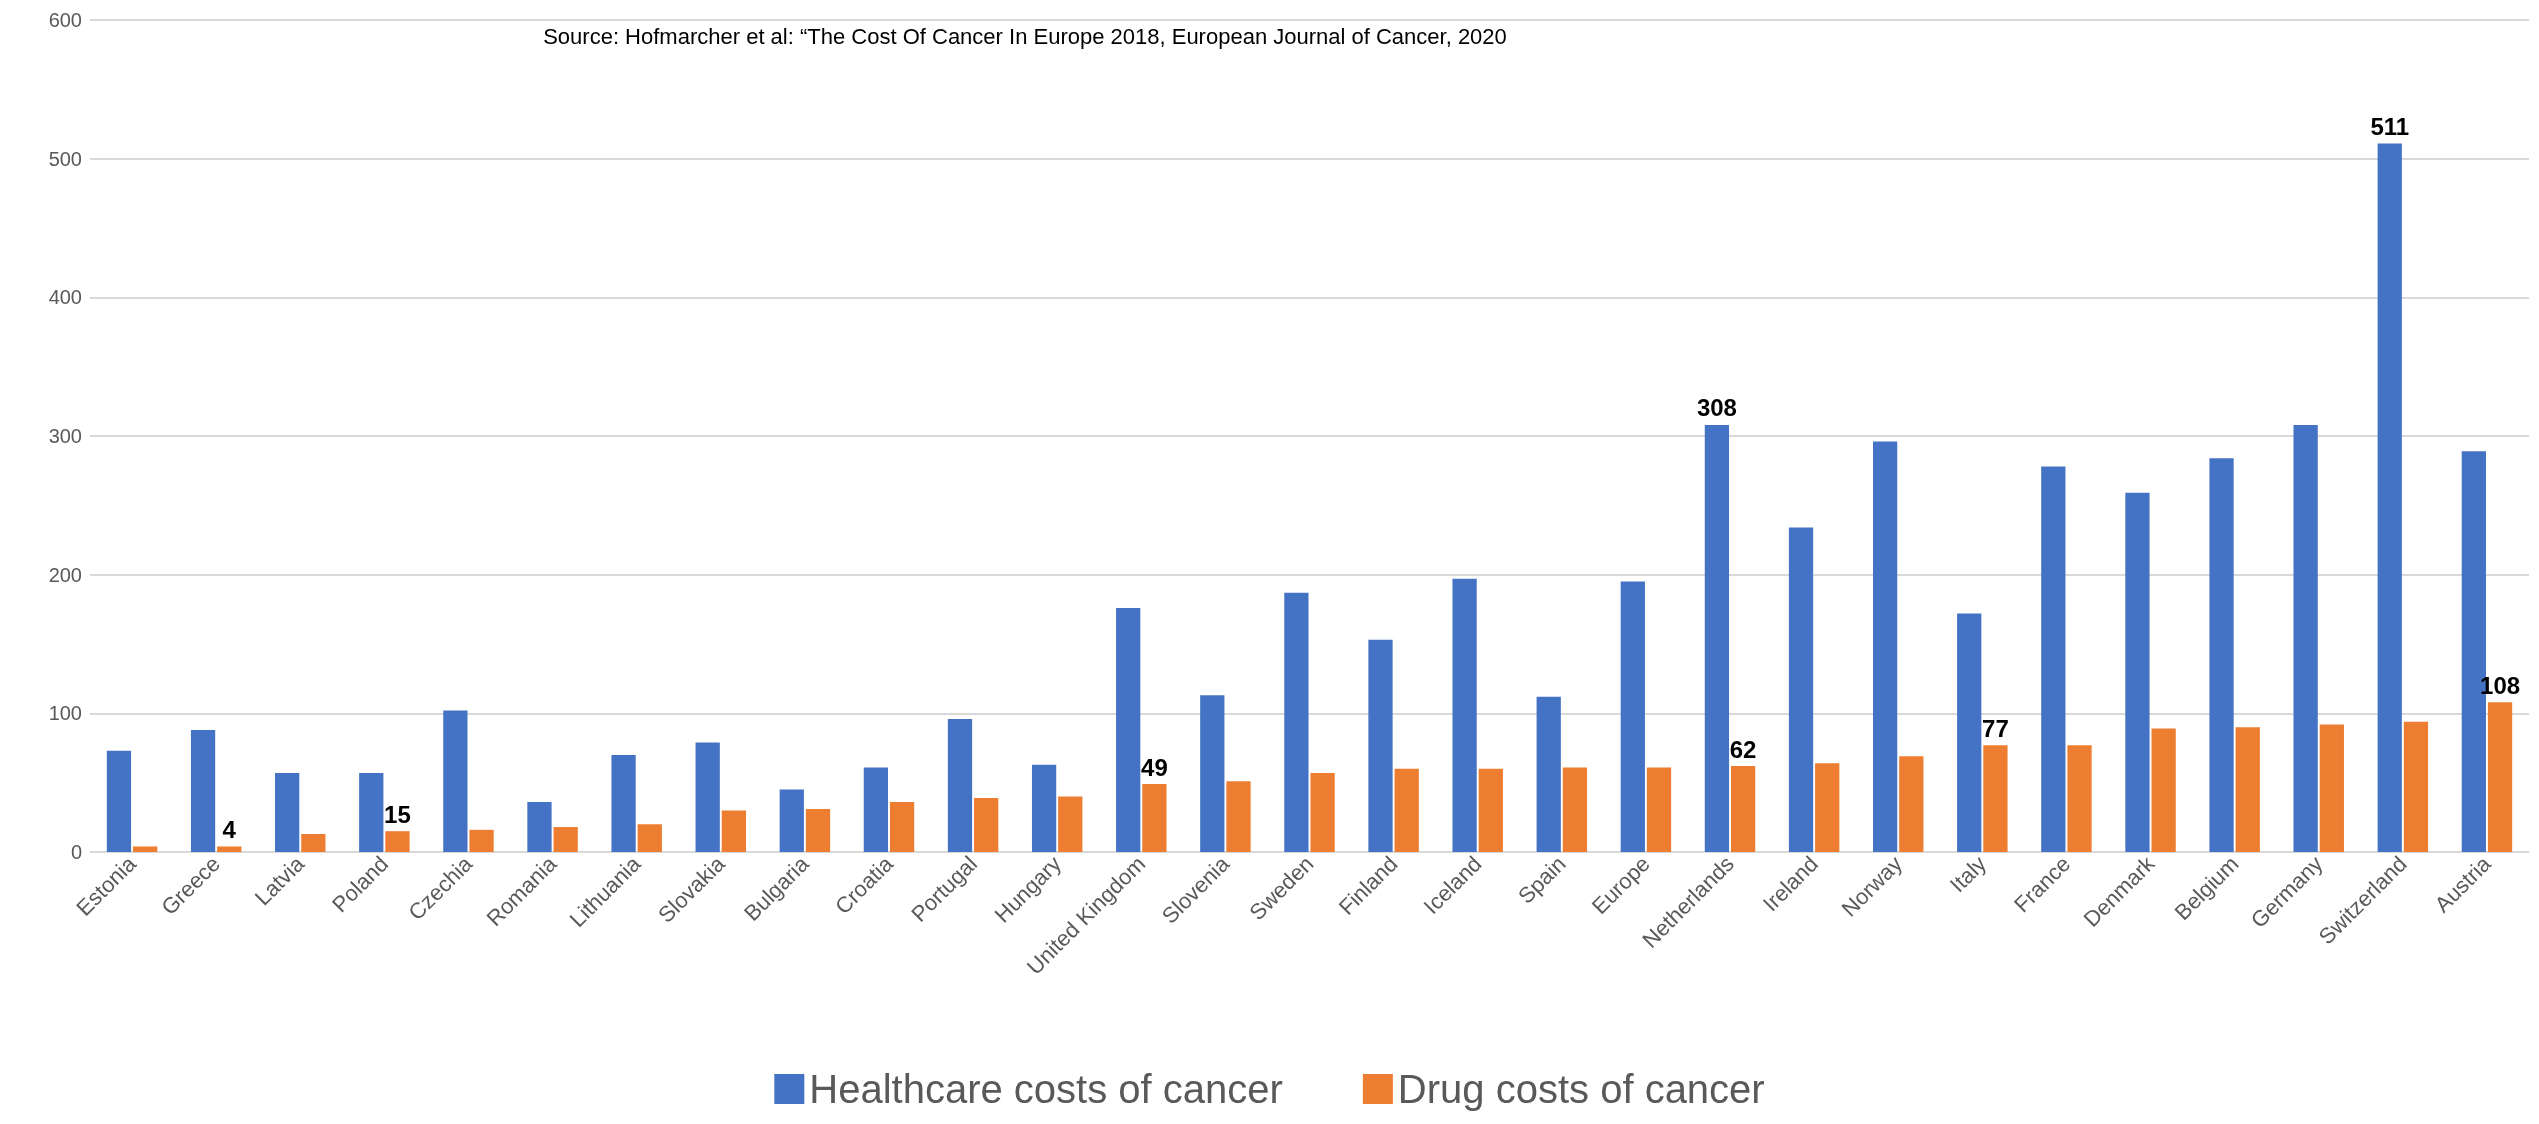 The height and width of the screenshot is (1124, 2539). I want to click on chart-subtitle: Source: Hofmarcher et al: “The Cost Of Cancer In Europe 2018, European Journal of Cancer, 2020, so click(1025, 36).